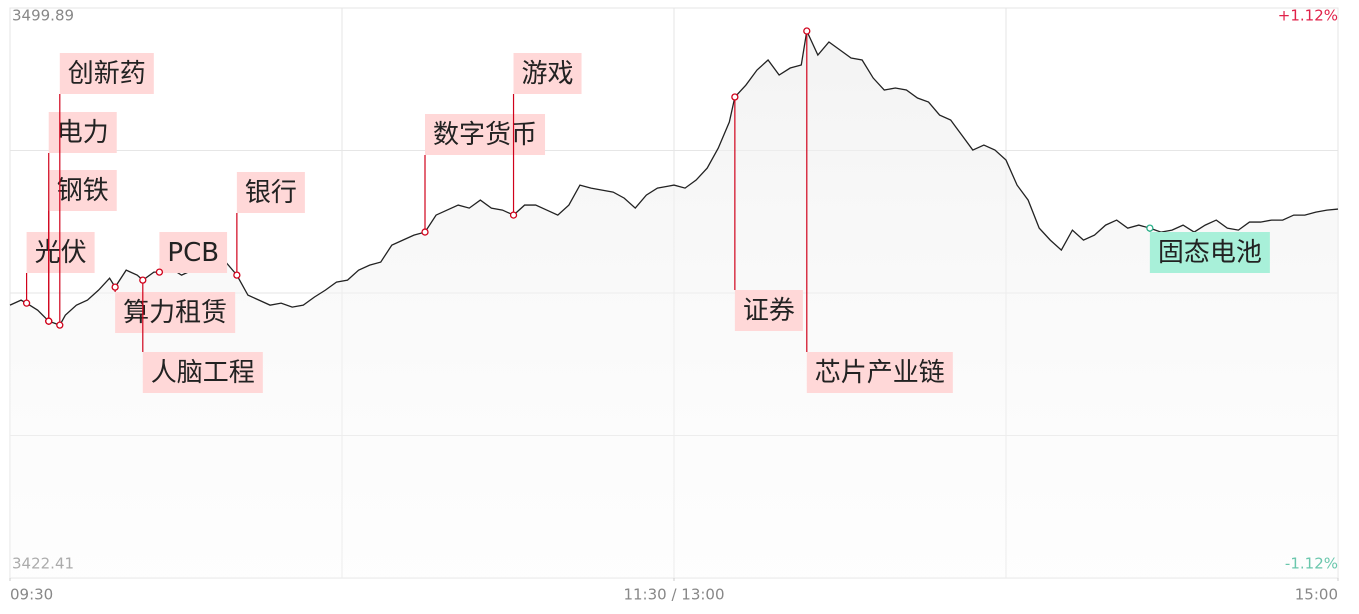 The image size is (1359, 614). I want to click on annotation-label: 人脑工程, so click(203, 373).